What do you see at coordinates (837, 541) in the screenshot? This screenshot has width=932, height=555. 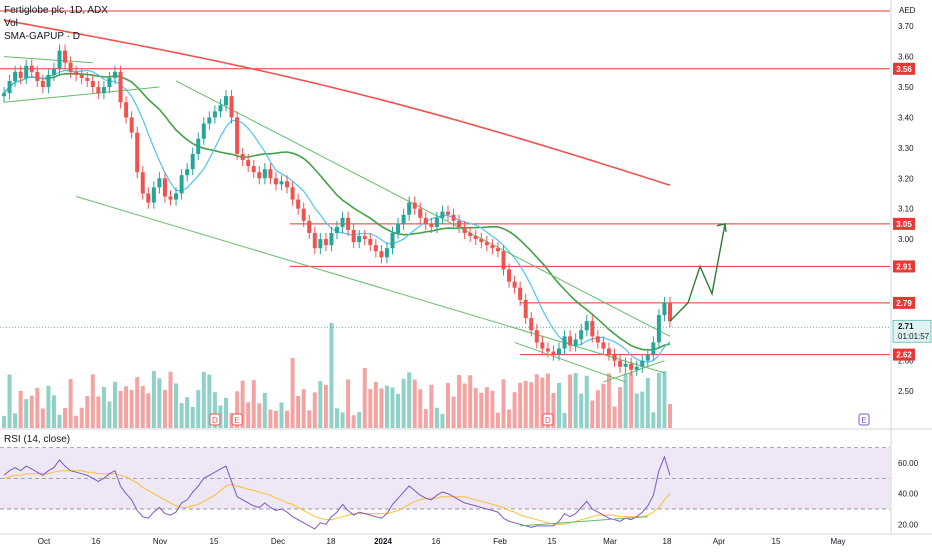 I see `time-tick-label: May` at bounding box center [837, 541].